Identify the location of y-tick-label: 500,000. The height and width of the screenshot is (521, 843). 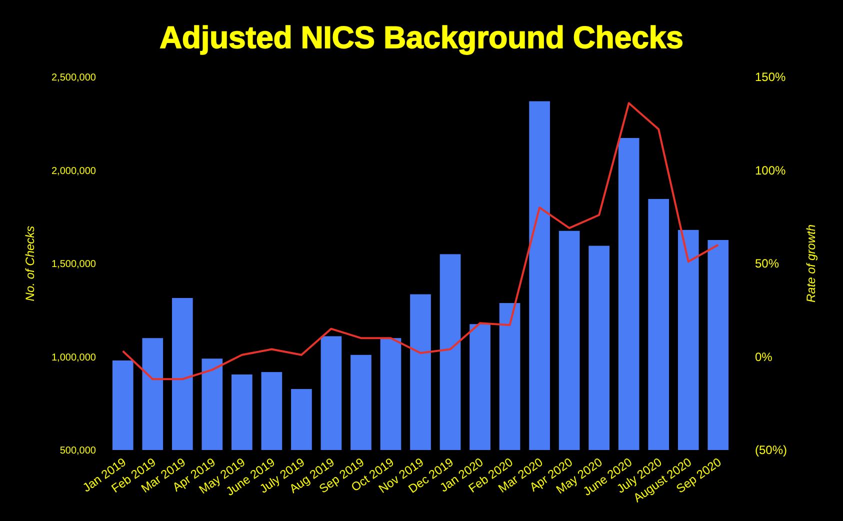
(78, 451).